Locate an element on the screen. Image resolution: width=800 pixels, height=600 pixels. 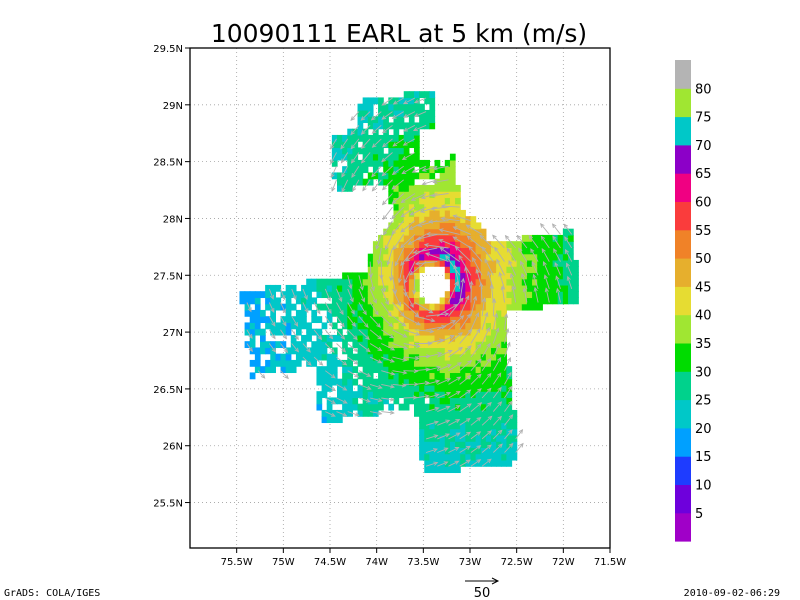
y-tick-label: 26.5N is located at coordinates (168, 390).